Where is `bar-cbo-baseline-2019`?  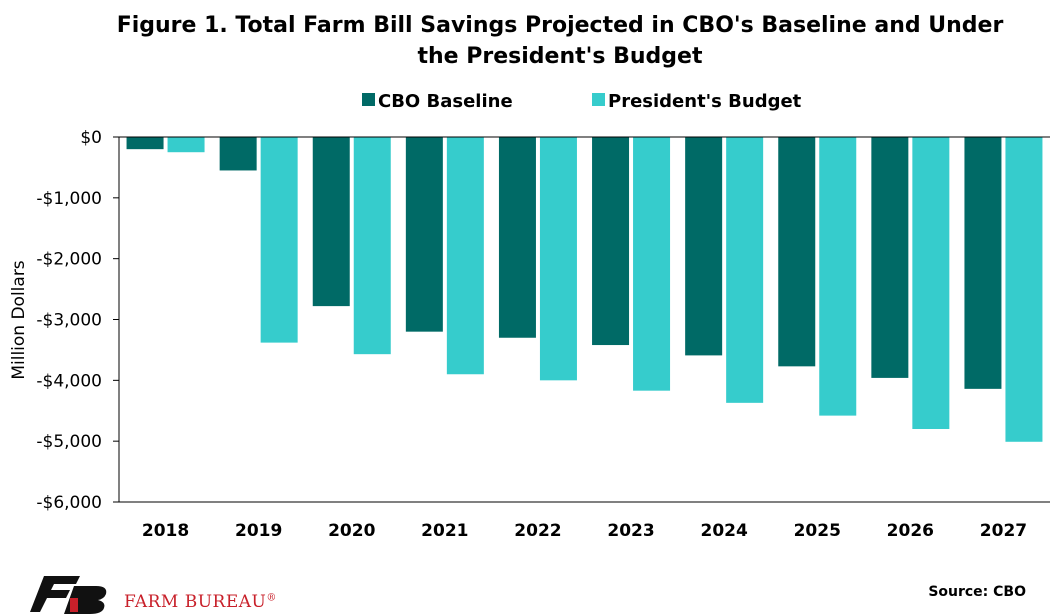
bar-cbo-baseline-2019 is located at coordinates (238, 154).